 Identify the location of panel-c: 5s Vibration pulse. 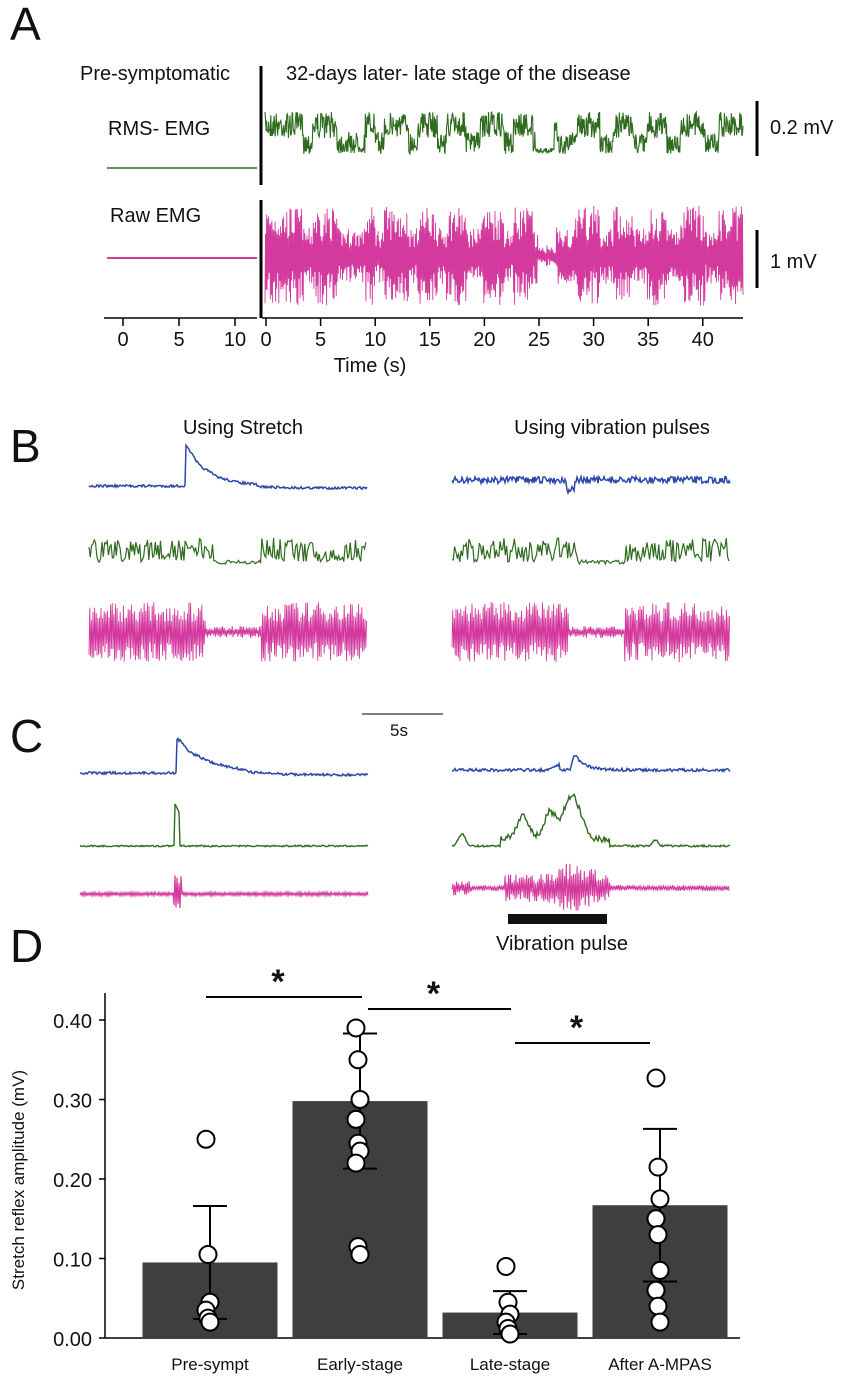
(405, 834).